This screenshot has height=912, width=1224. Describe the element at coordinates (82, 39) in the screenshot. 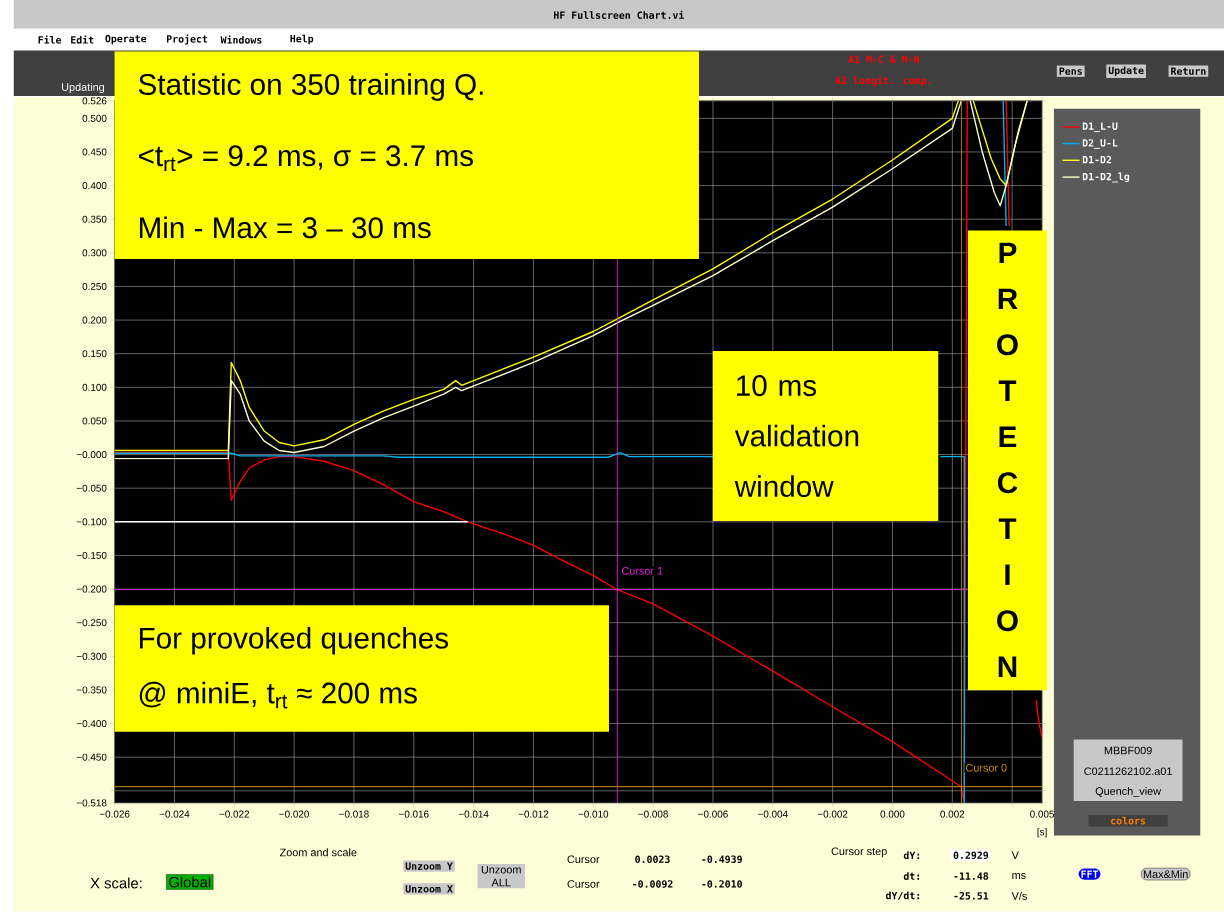

I see `text: Edit` at that location.